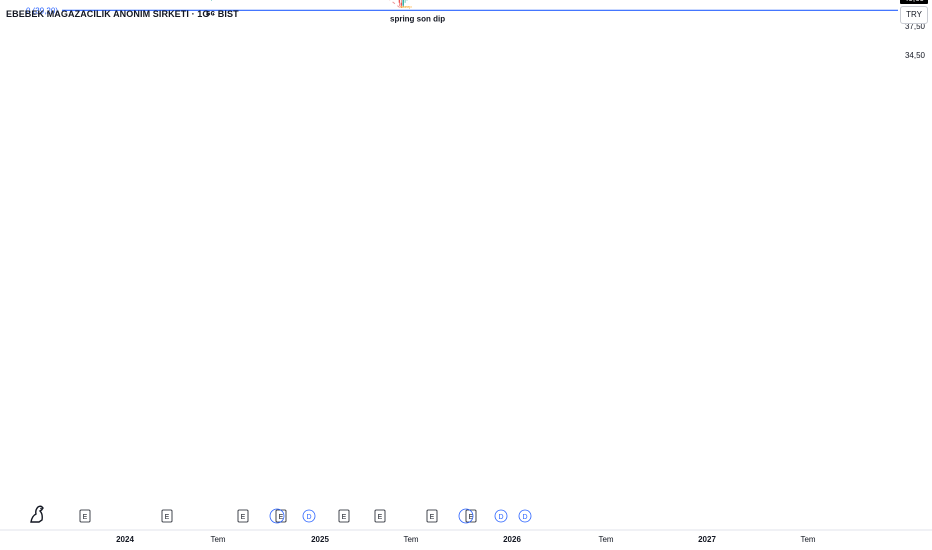  I want to click on price-tag, so click(914, 2).